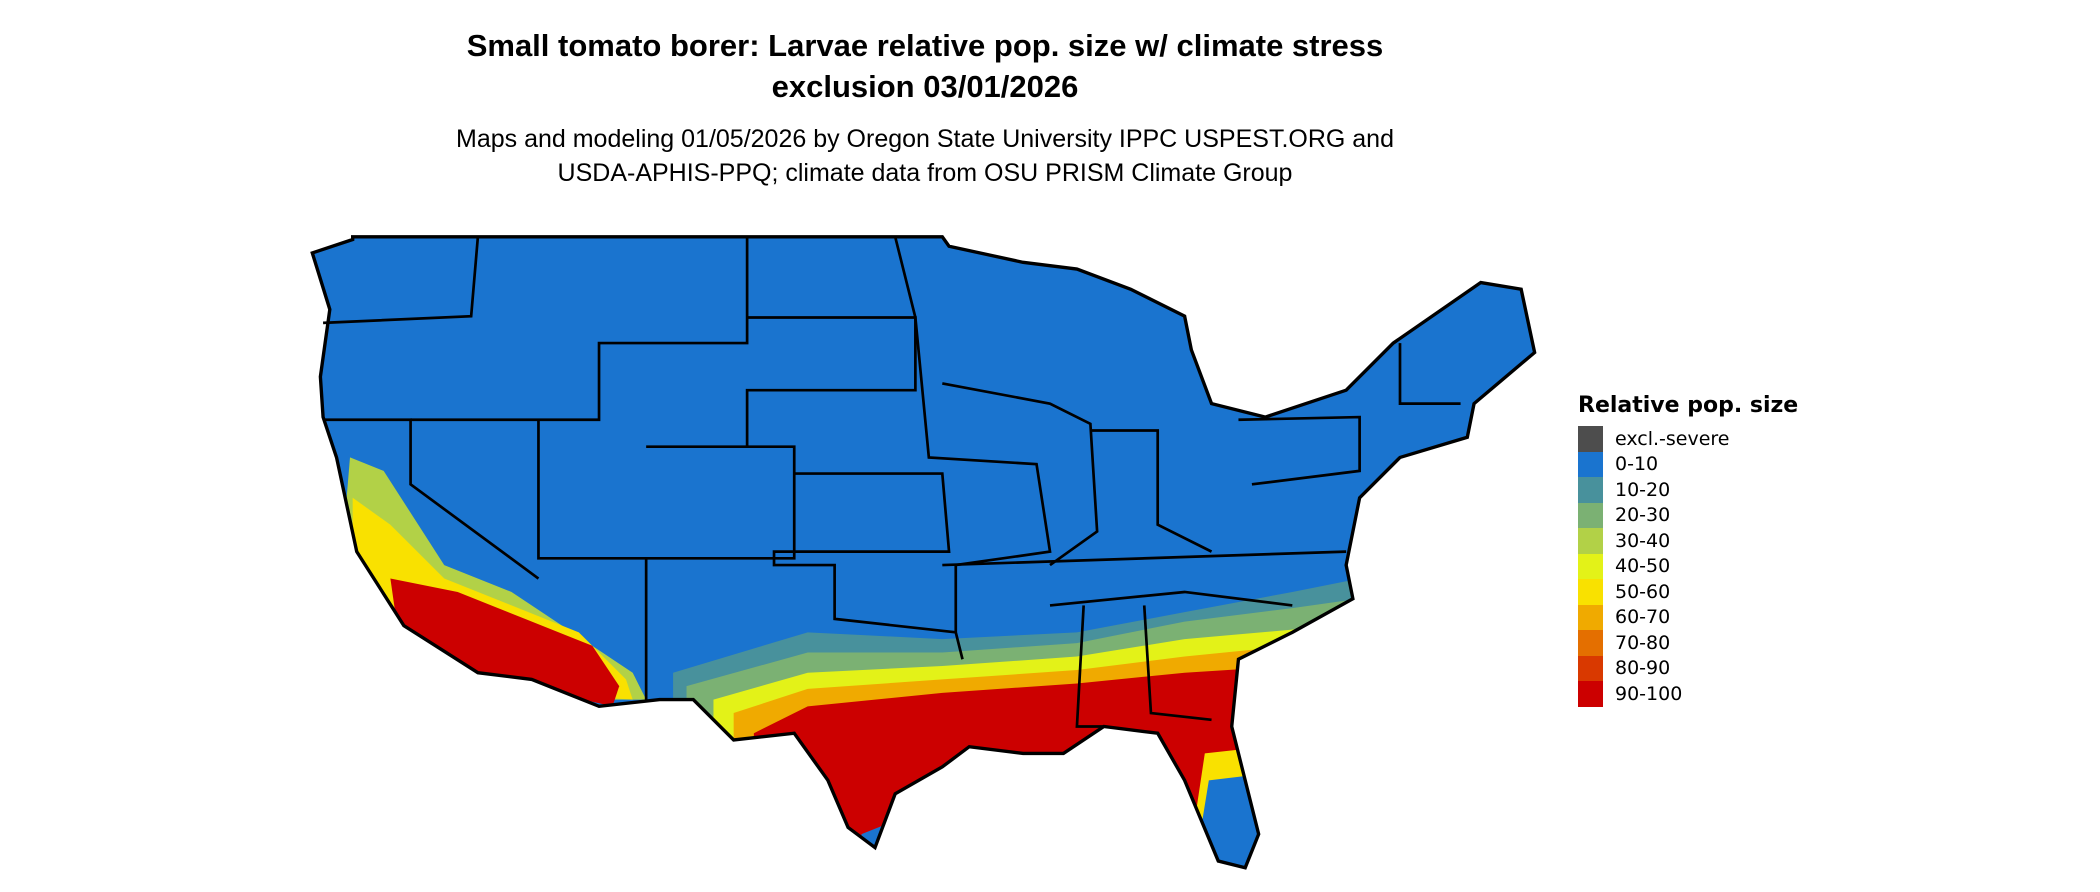  What do you see at coordinates (1672, 438) in the screenshot?
I see `legend-label: excl.-severe` at bounding box center [1672, 438].